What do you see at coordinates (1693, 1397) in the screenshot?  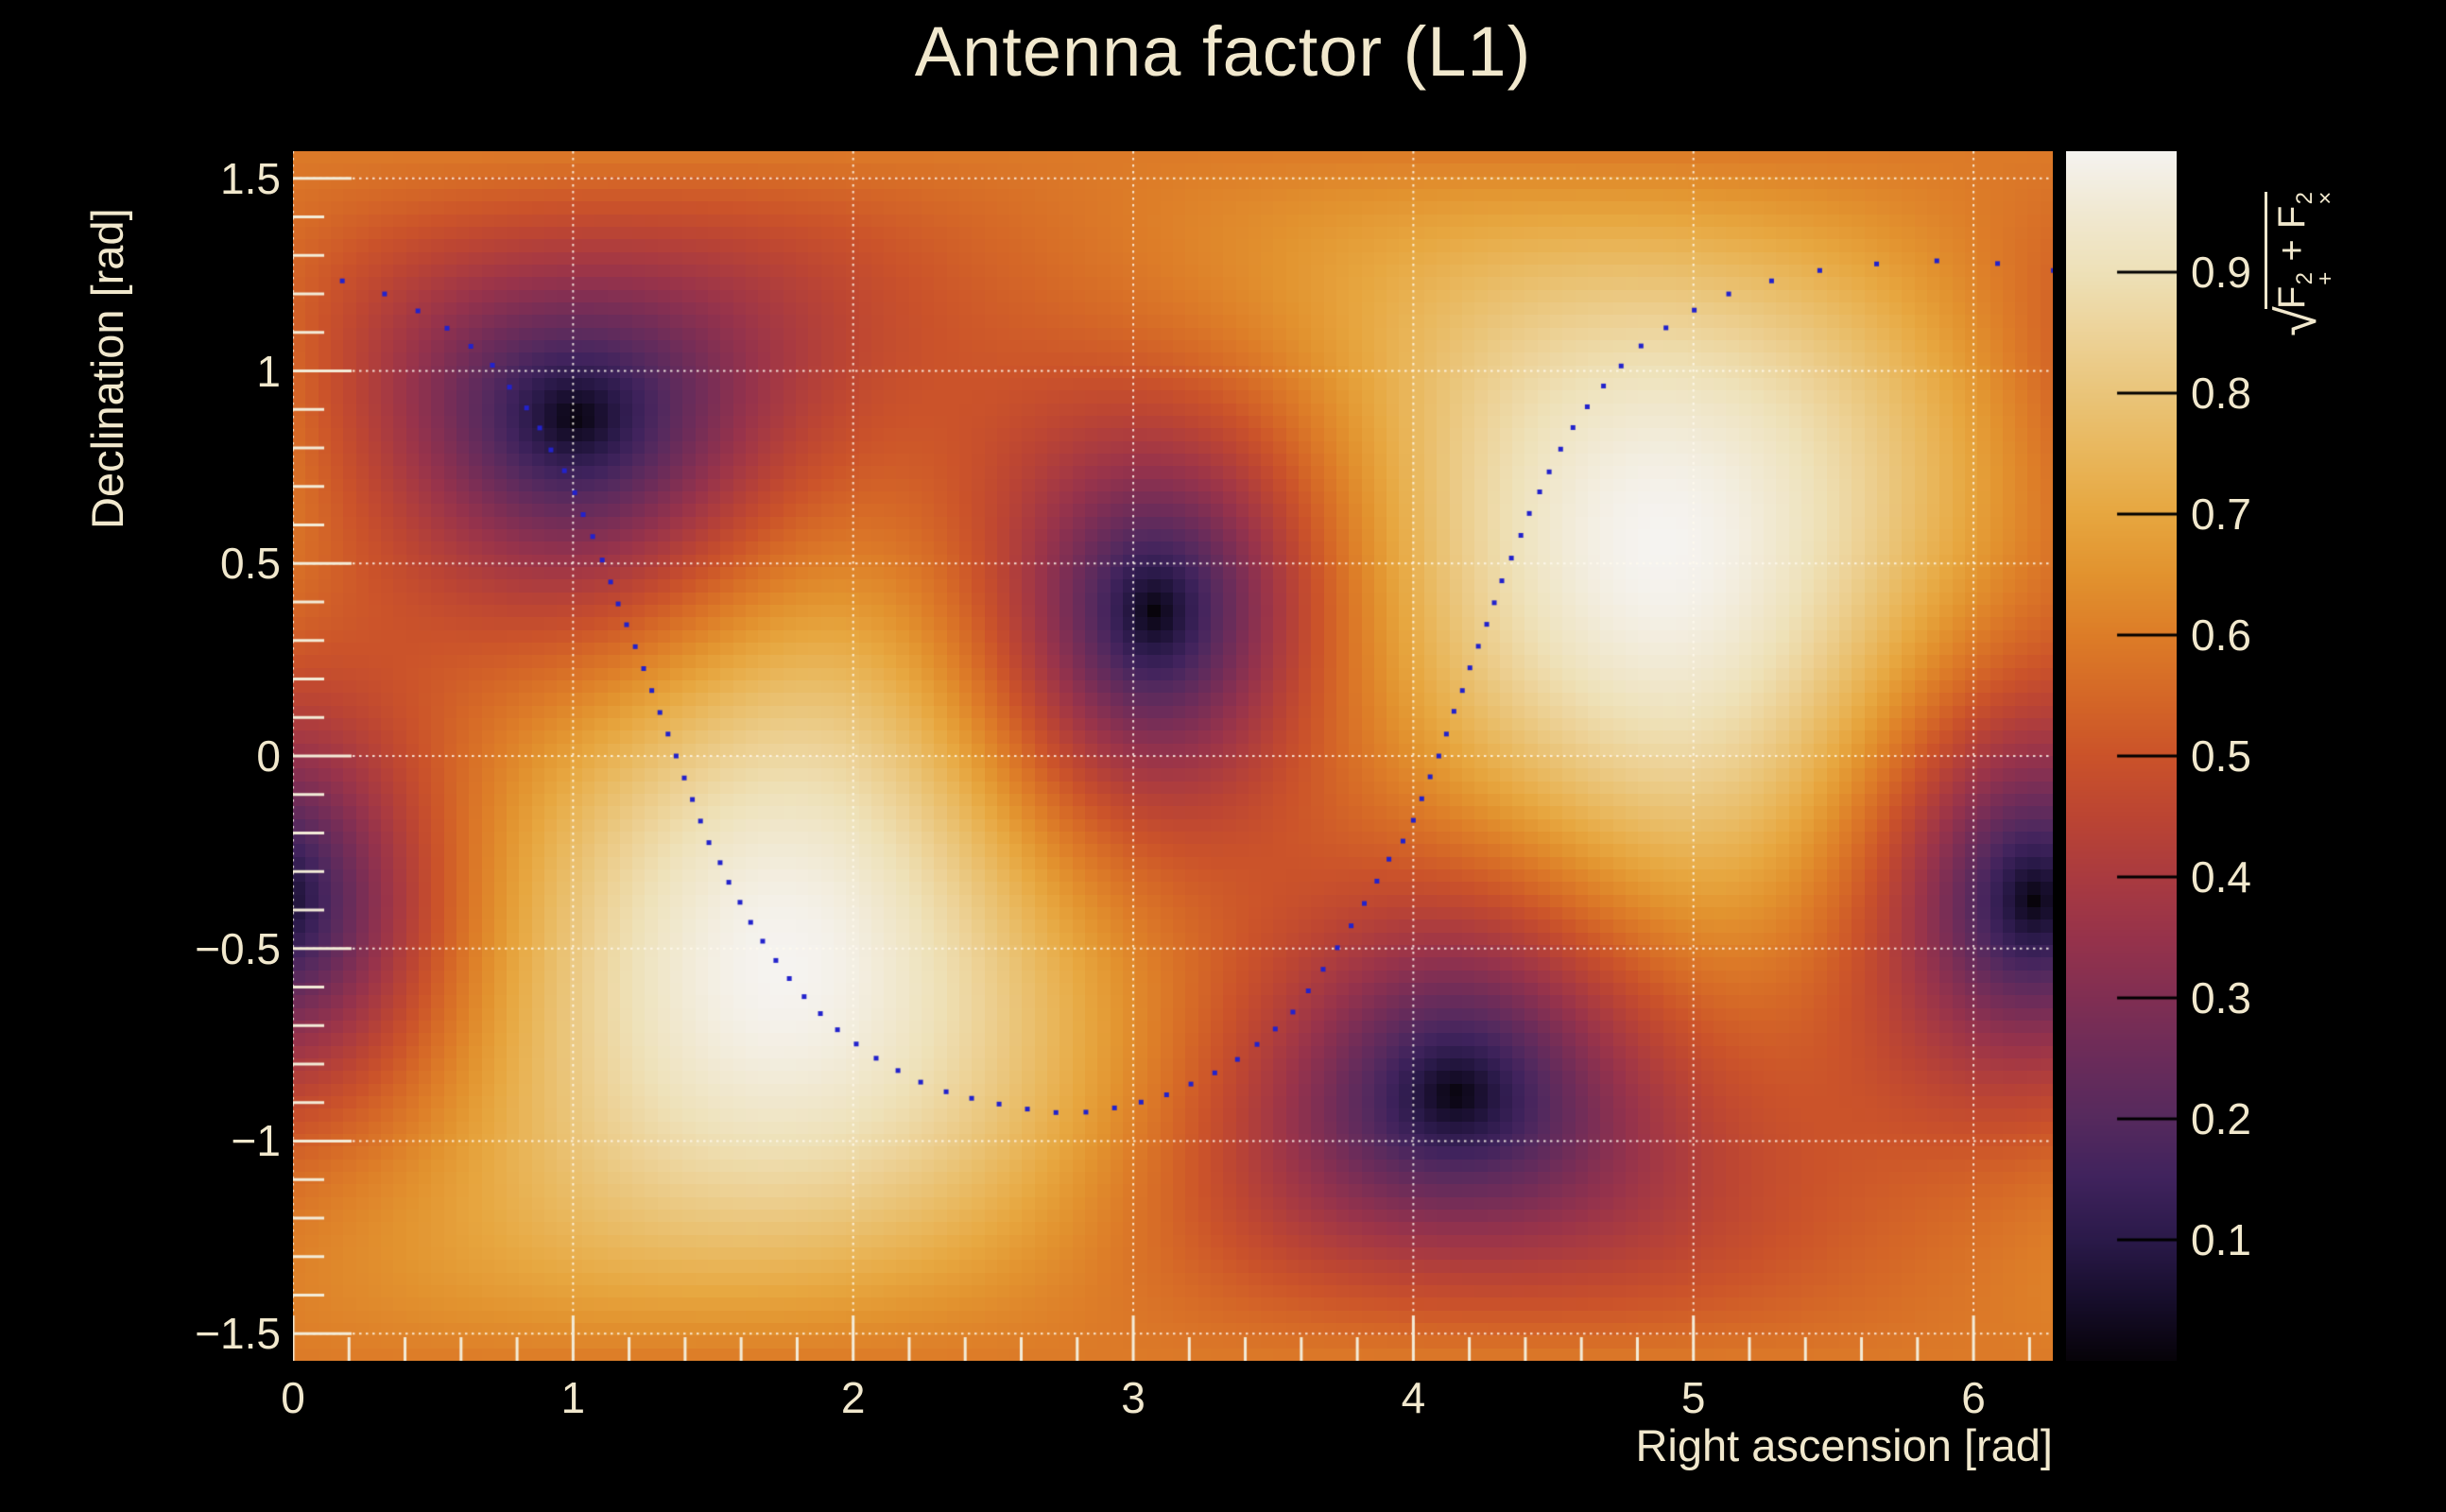 I see `x-tick-label: 5` at bounding box center [1693, 1397].